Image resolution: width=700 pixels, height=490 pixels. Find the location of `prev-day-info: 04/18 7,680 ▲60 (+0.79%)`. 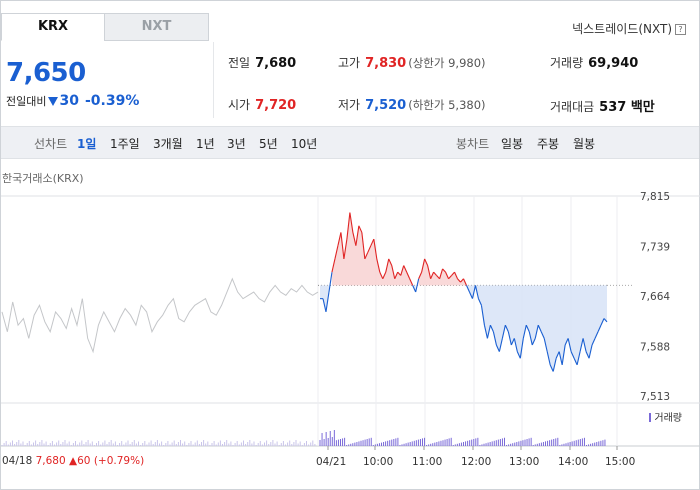

prev-day-info: 04/18 7,680 ▲60 (+0.79%) is located at coordinates (73, 461).